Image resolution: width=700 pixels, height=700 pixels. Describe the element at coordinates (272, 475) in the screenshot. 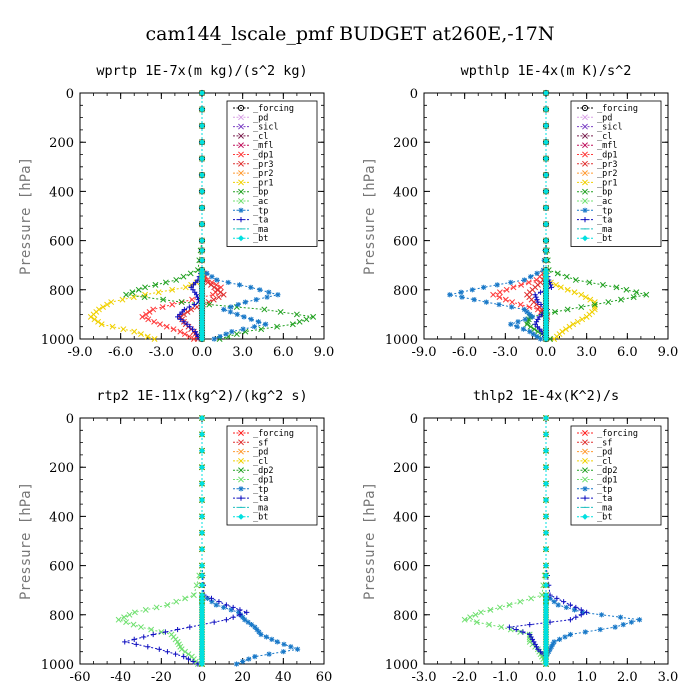

I see `legend: _forcing_sf_pd_cl_dp2_dp1_tp_ta_ma_bt` at that location.